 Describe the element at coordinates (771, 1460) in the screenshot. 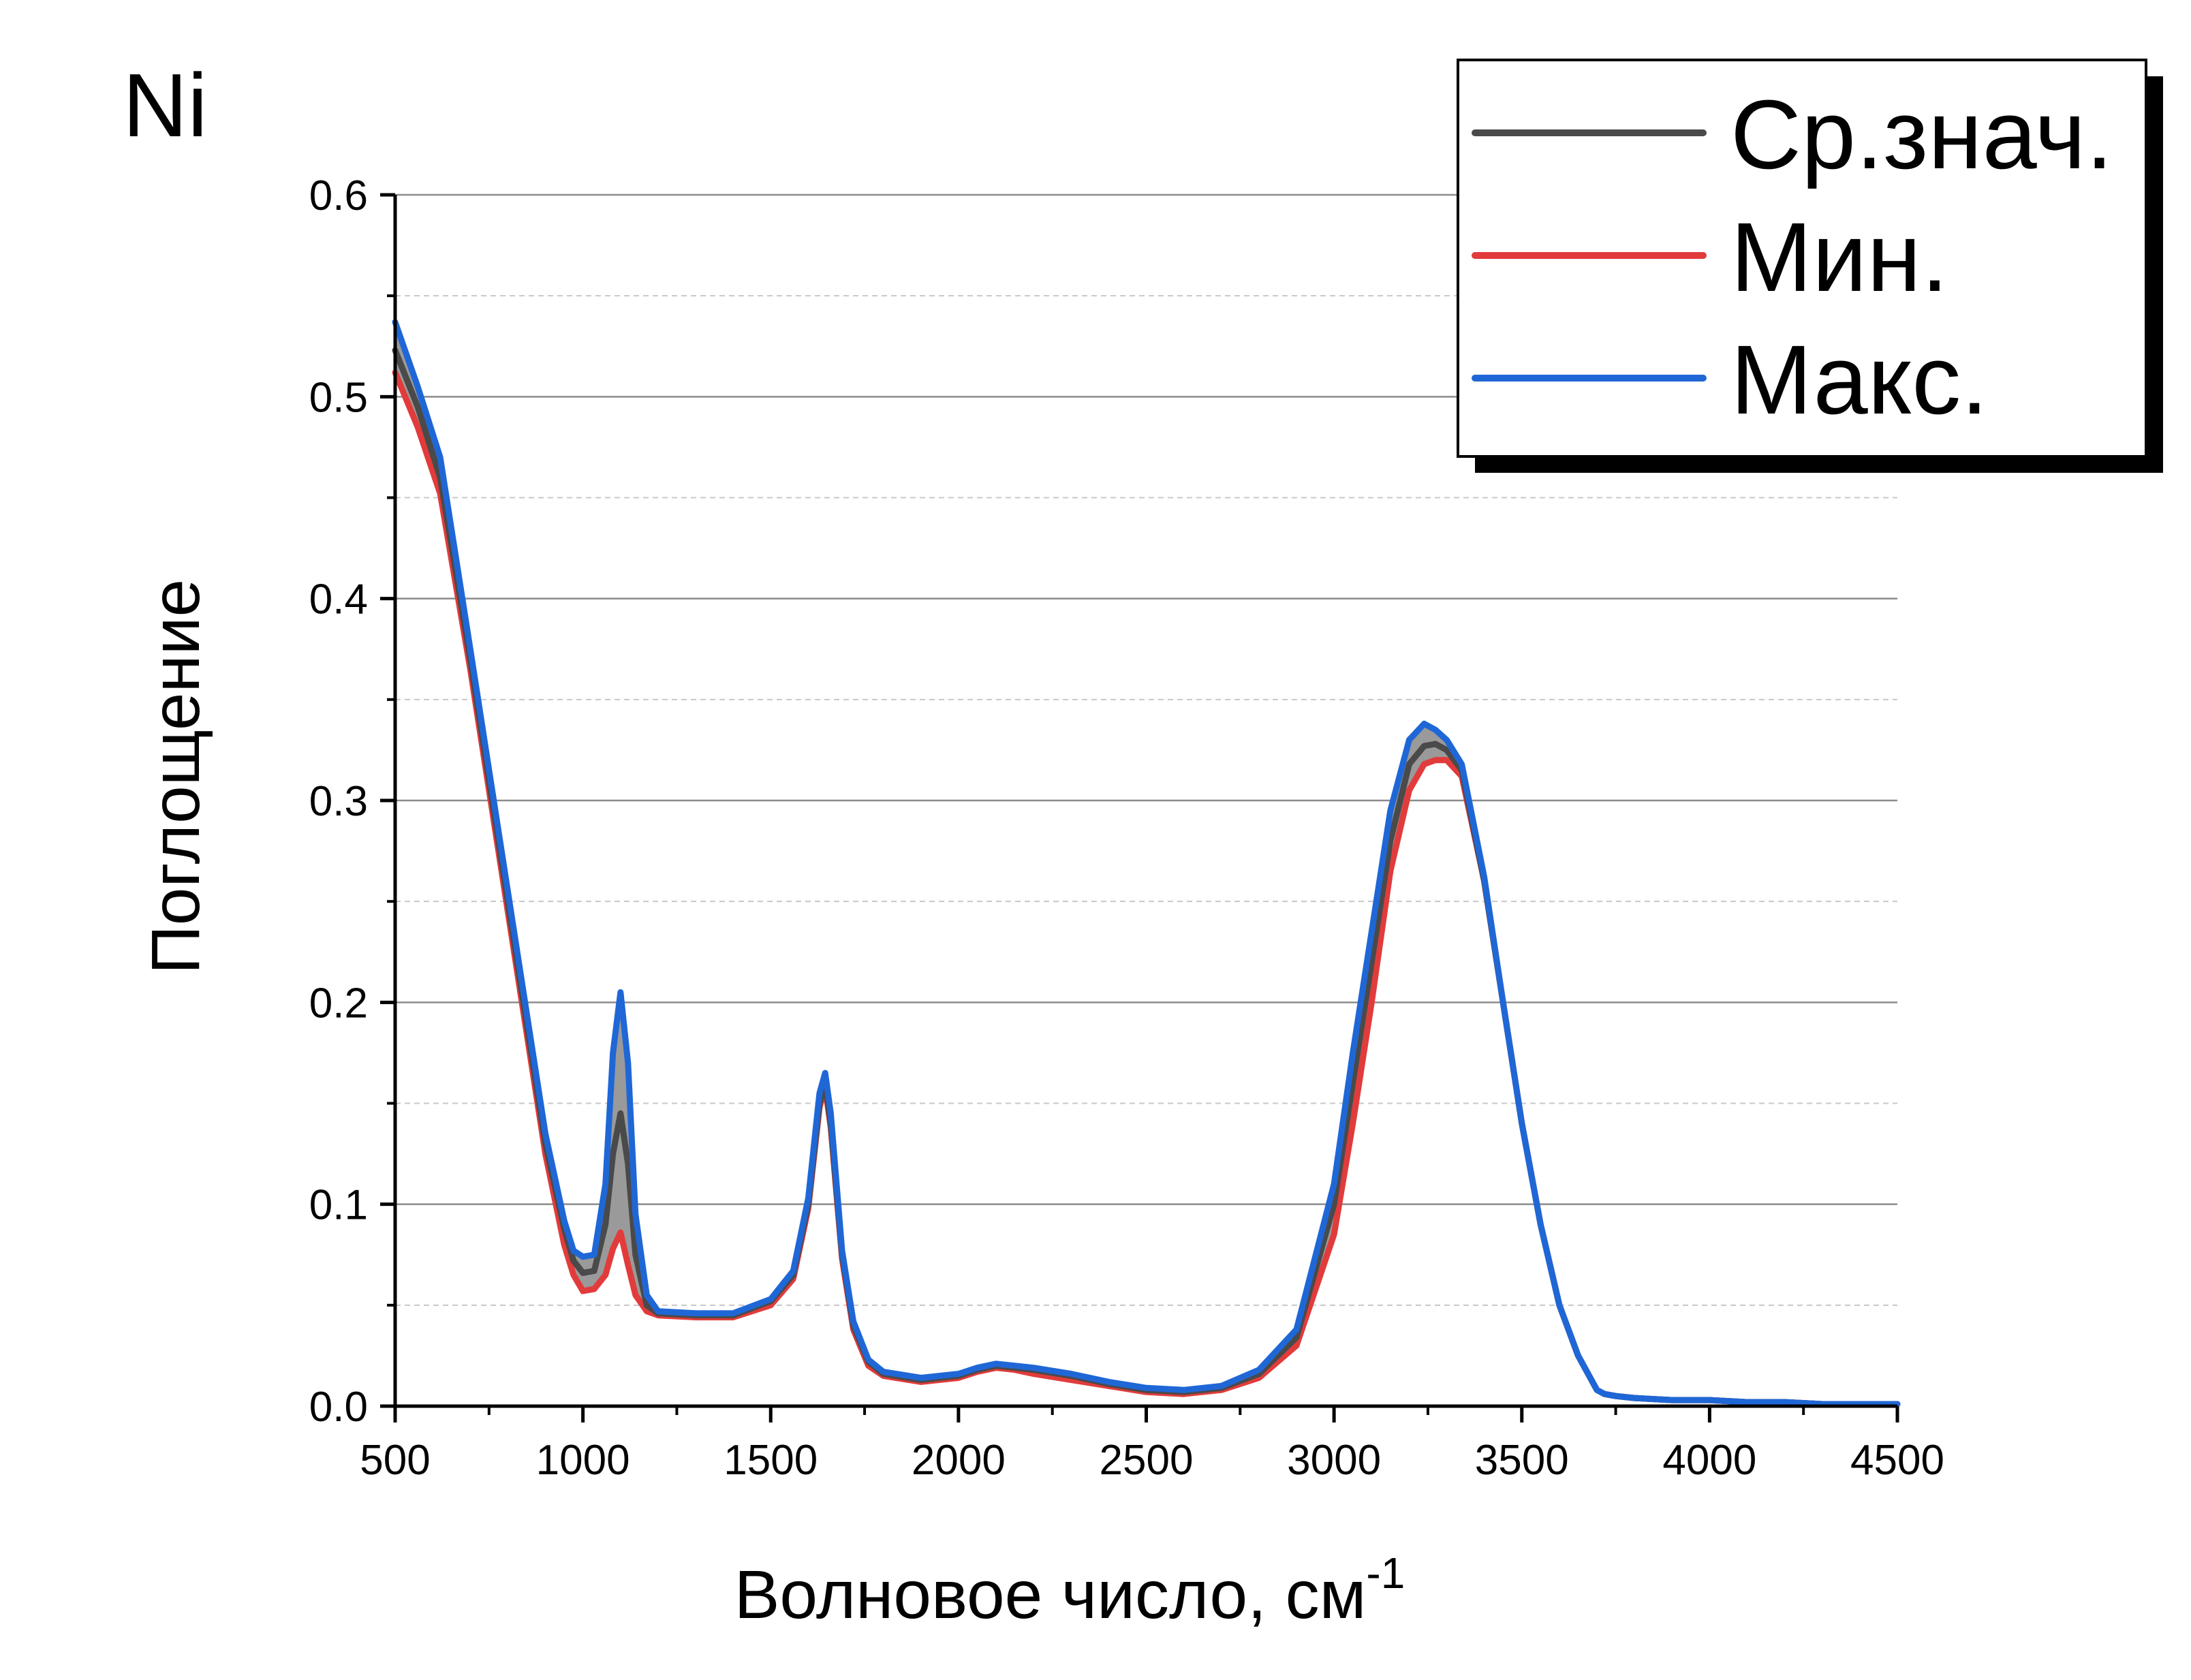

I see `x-tick-label: 1500` at that location.